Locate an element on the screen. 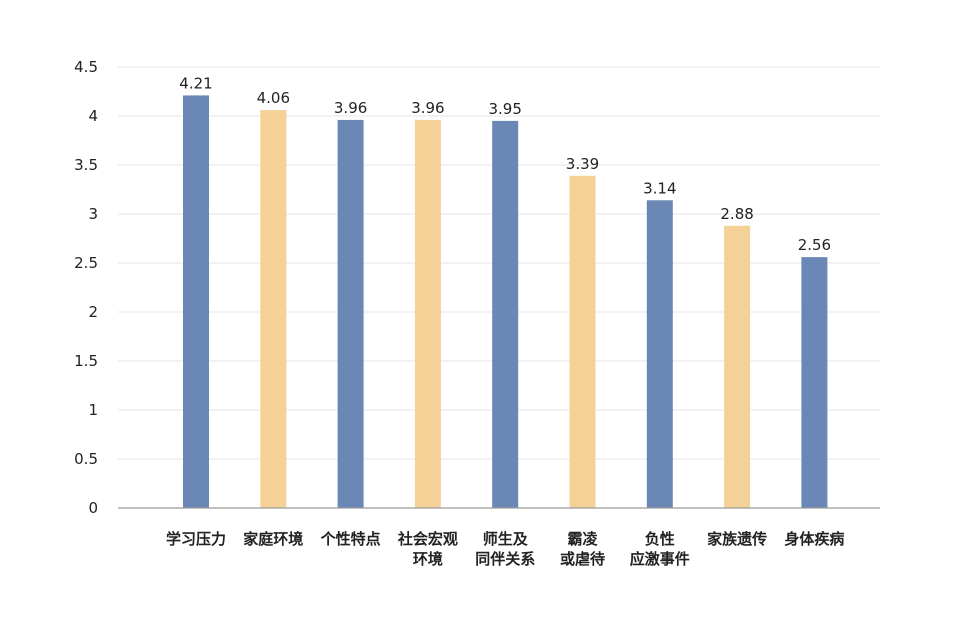 The width and height of the screenshot is (960, 637). y-tick-label: 3 is located at coordinates (93, 214).